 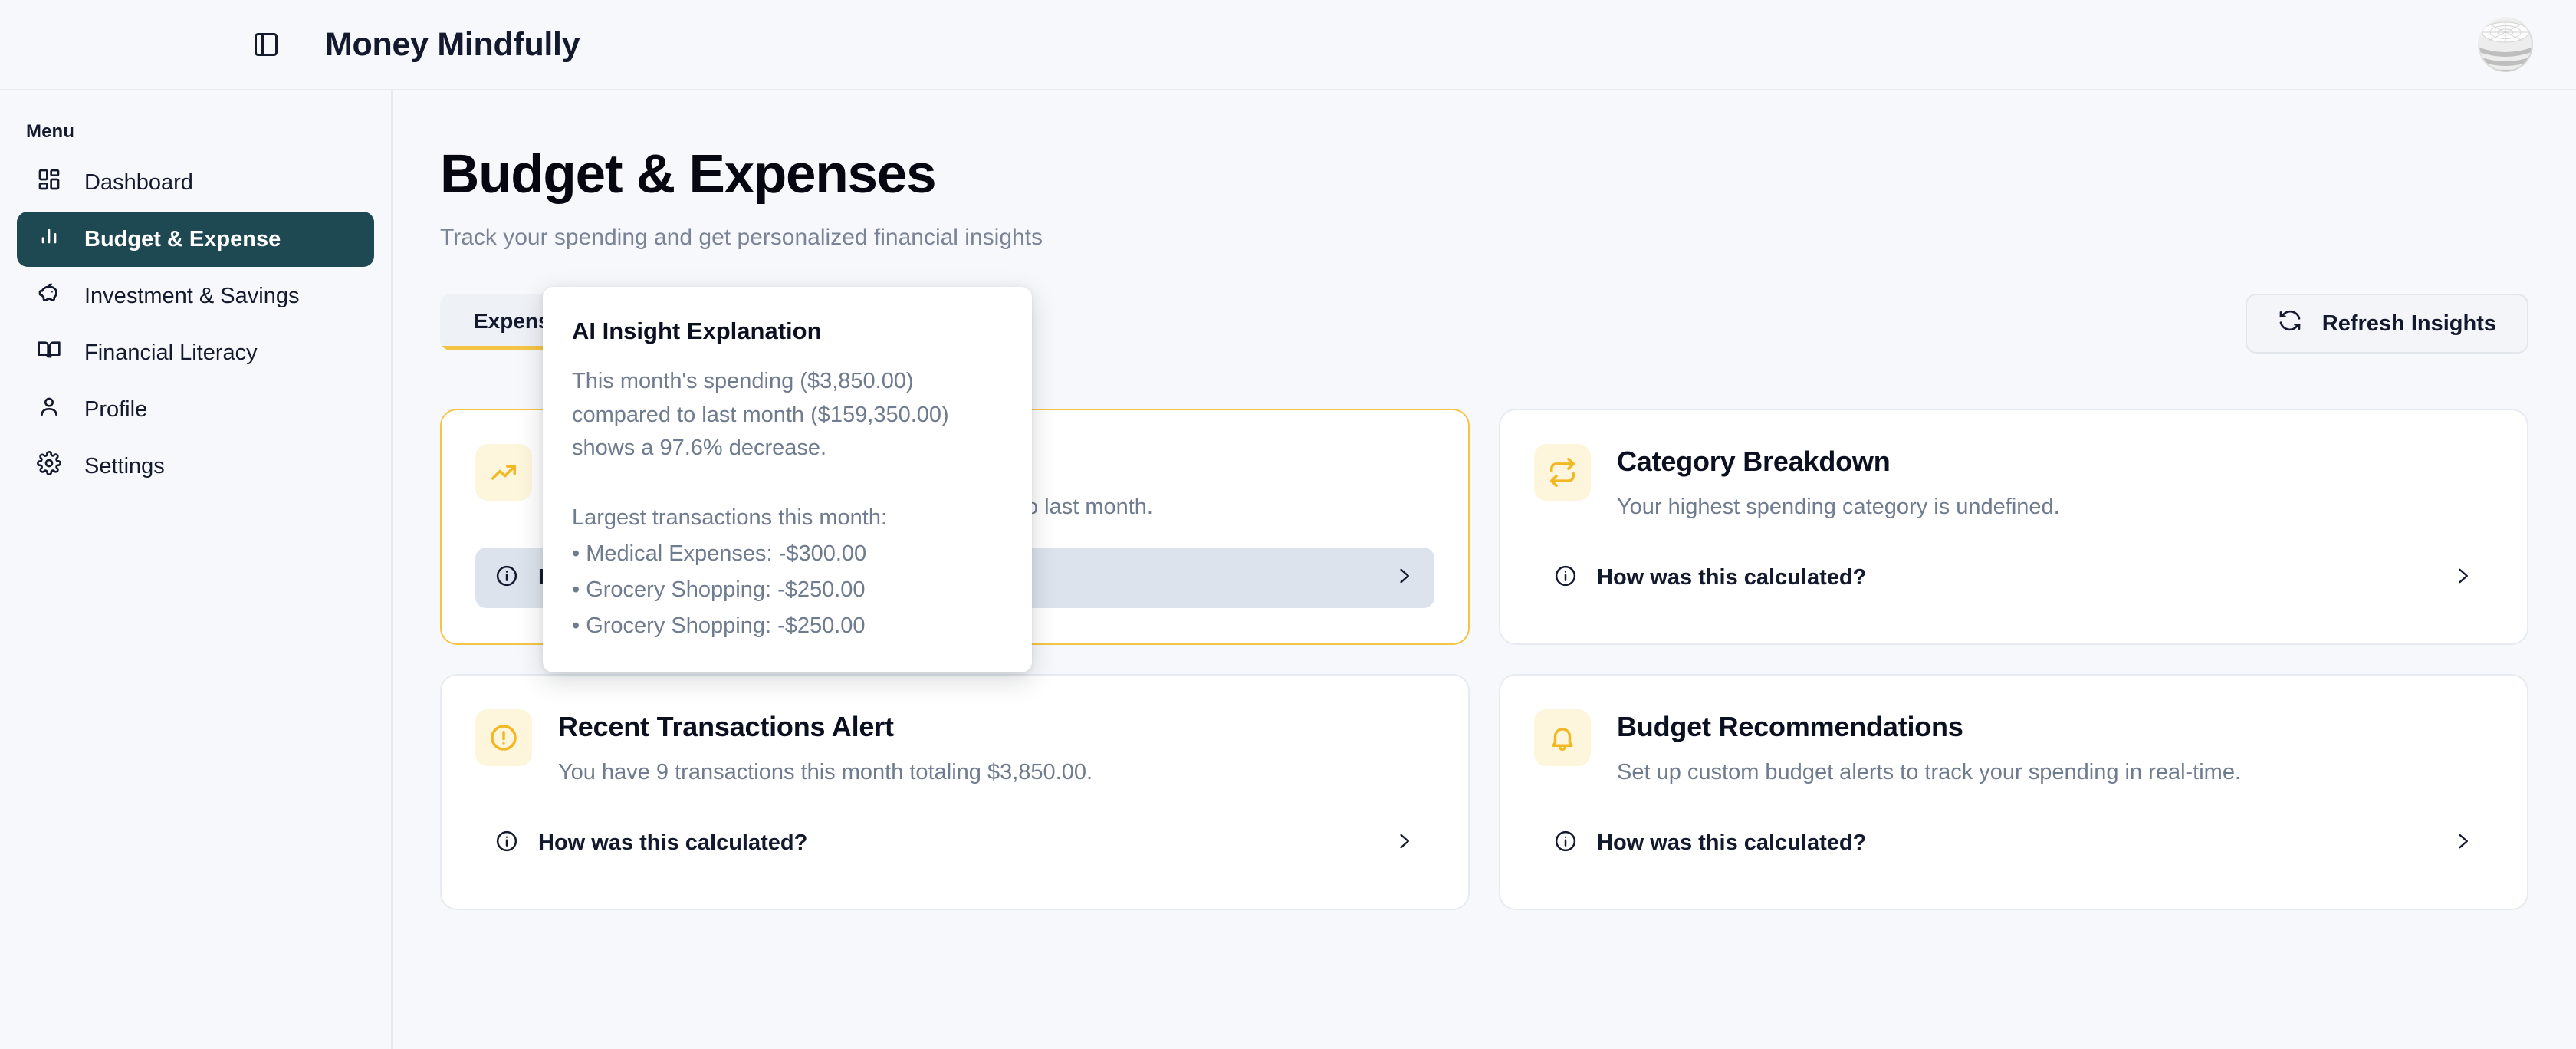 What do you see at coordinates (195, 466) in the screenshot?
I see `sidebar-item-settings: Settings` at bounding box center [195, 466].